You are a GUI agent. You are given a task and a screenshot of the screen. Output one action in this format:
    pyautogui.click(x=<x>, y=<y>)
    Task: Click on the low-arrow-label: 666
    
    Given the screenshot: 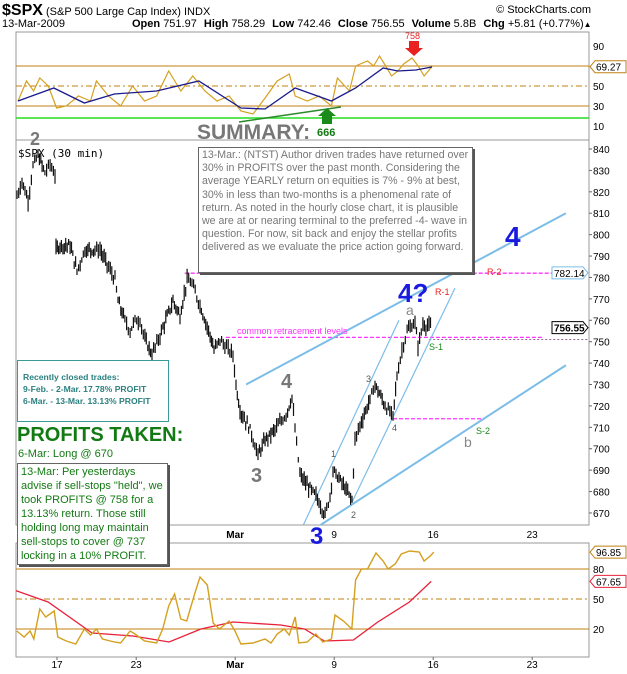 What is the action you would take?
    pyautogui.click(x=326, y=133)
    